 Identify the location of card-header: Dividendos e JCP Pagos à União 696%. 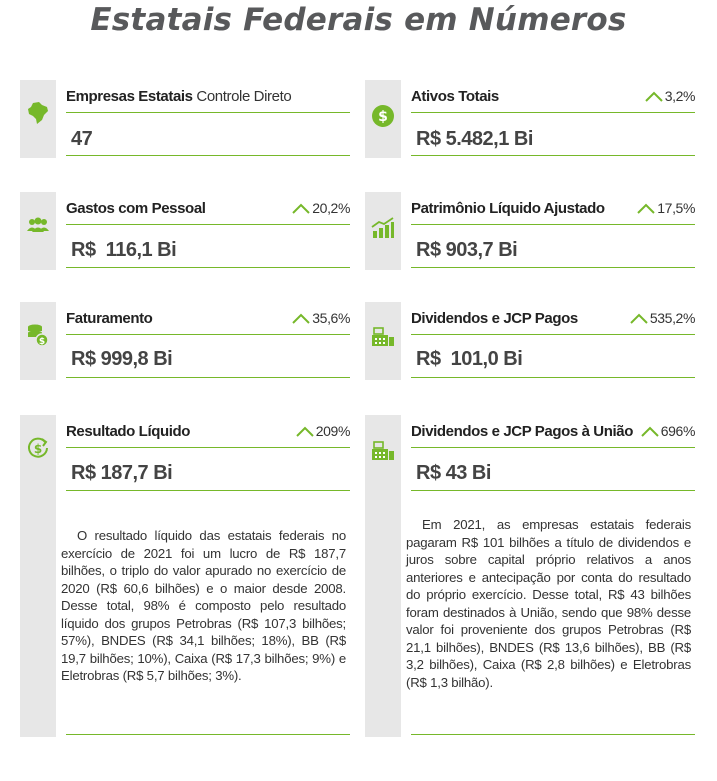
(553, 431).